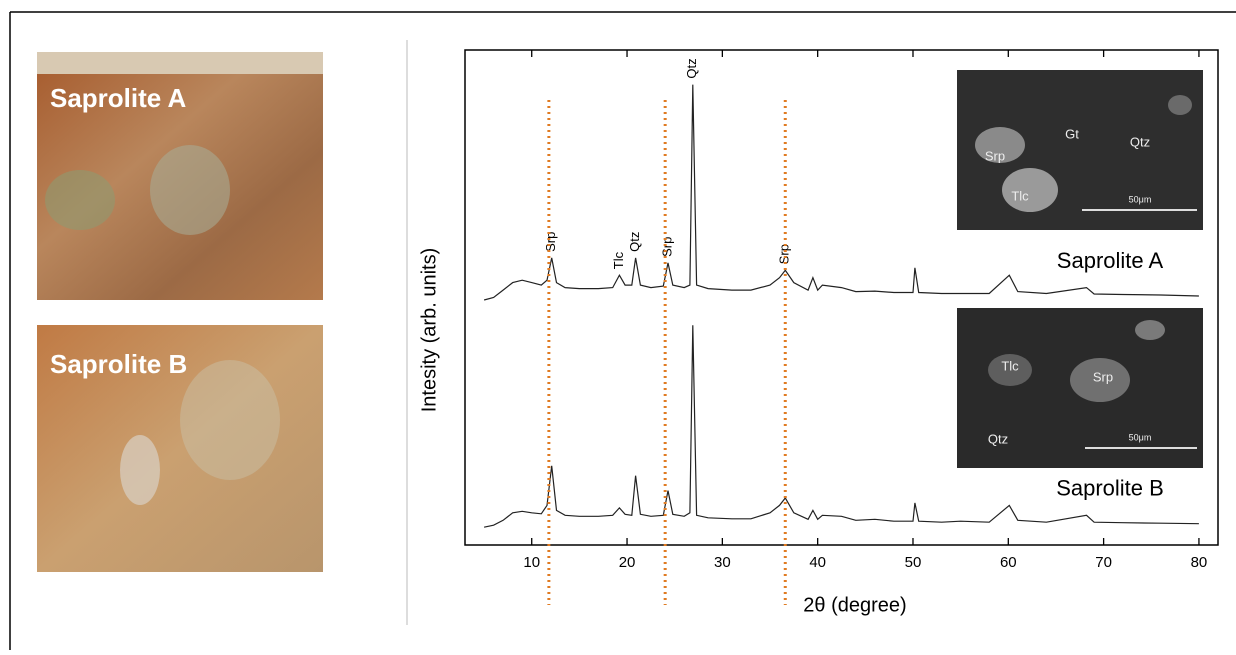 The width and height of the screenshot is (1236, 655). What do you see at coordinates (1008, 562) in the screenshot?
I see `x-tick-label: 60` at bounding box center [1008, 562].